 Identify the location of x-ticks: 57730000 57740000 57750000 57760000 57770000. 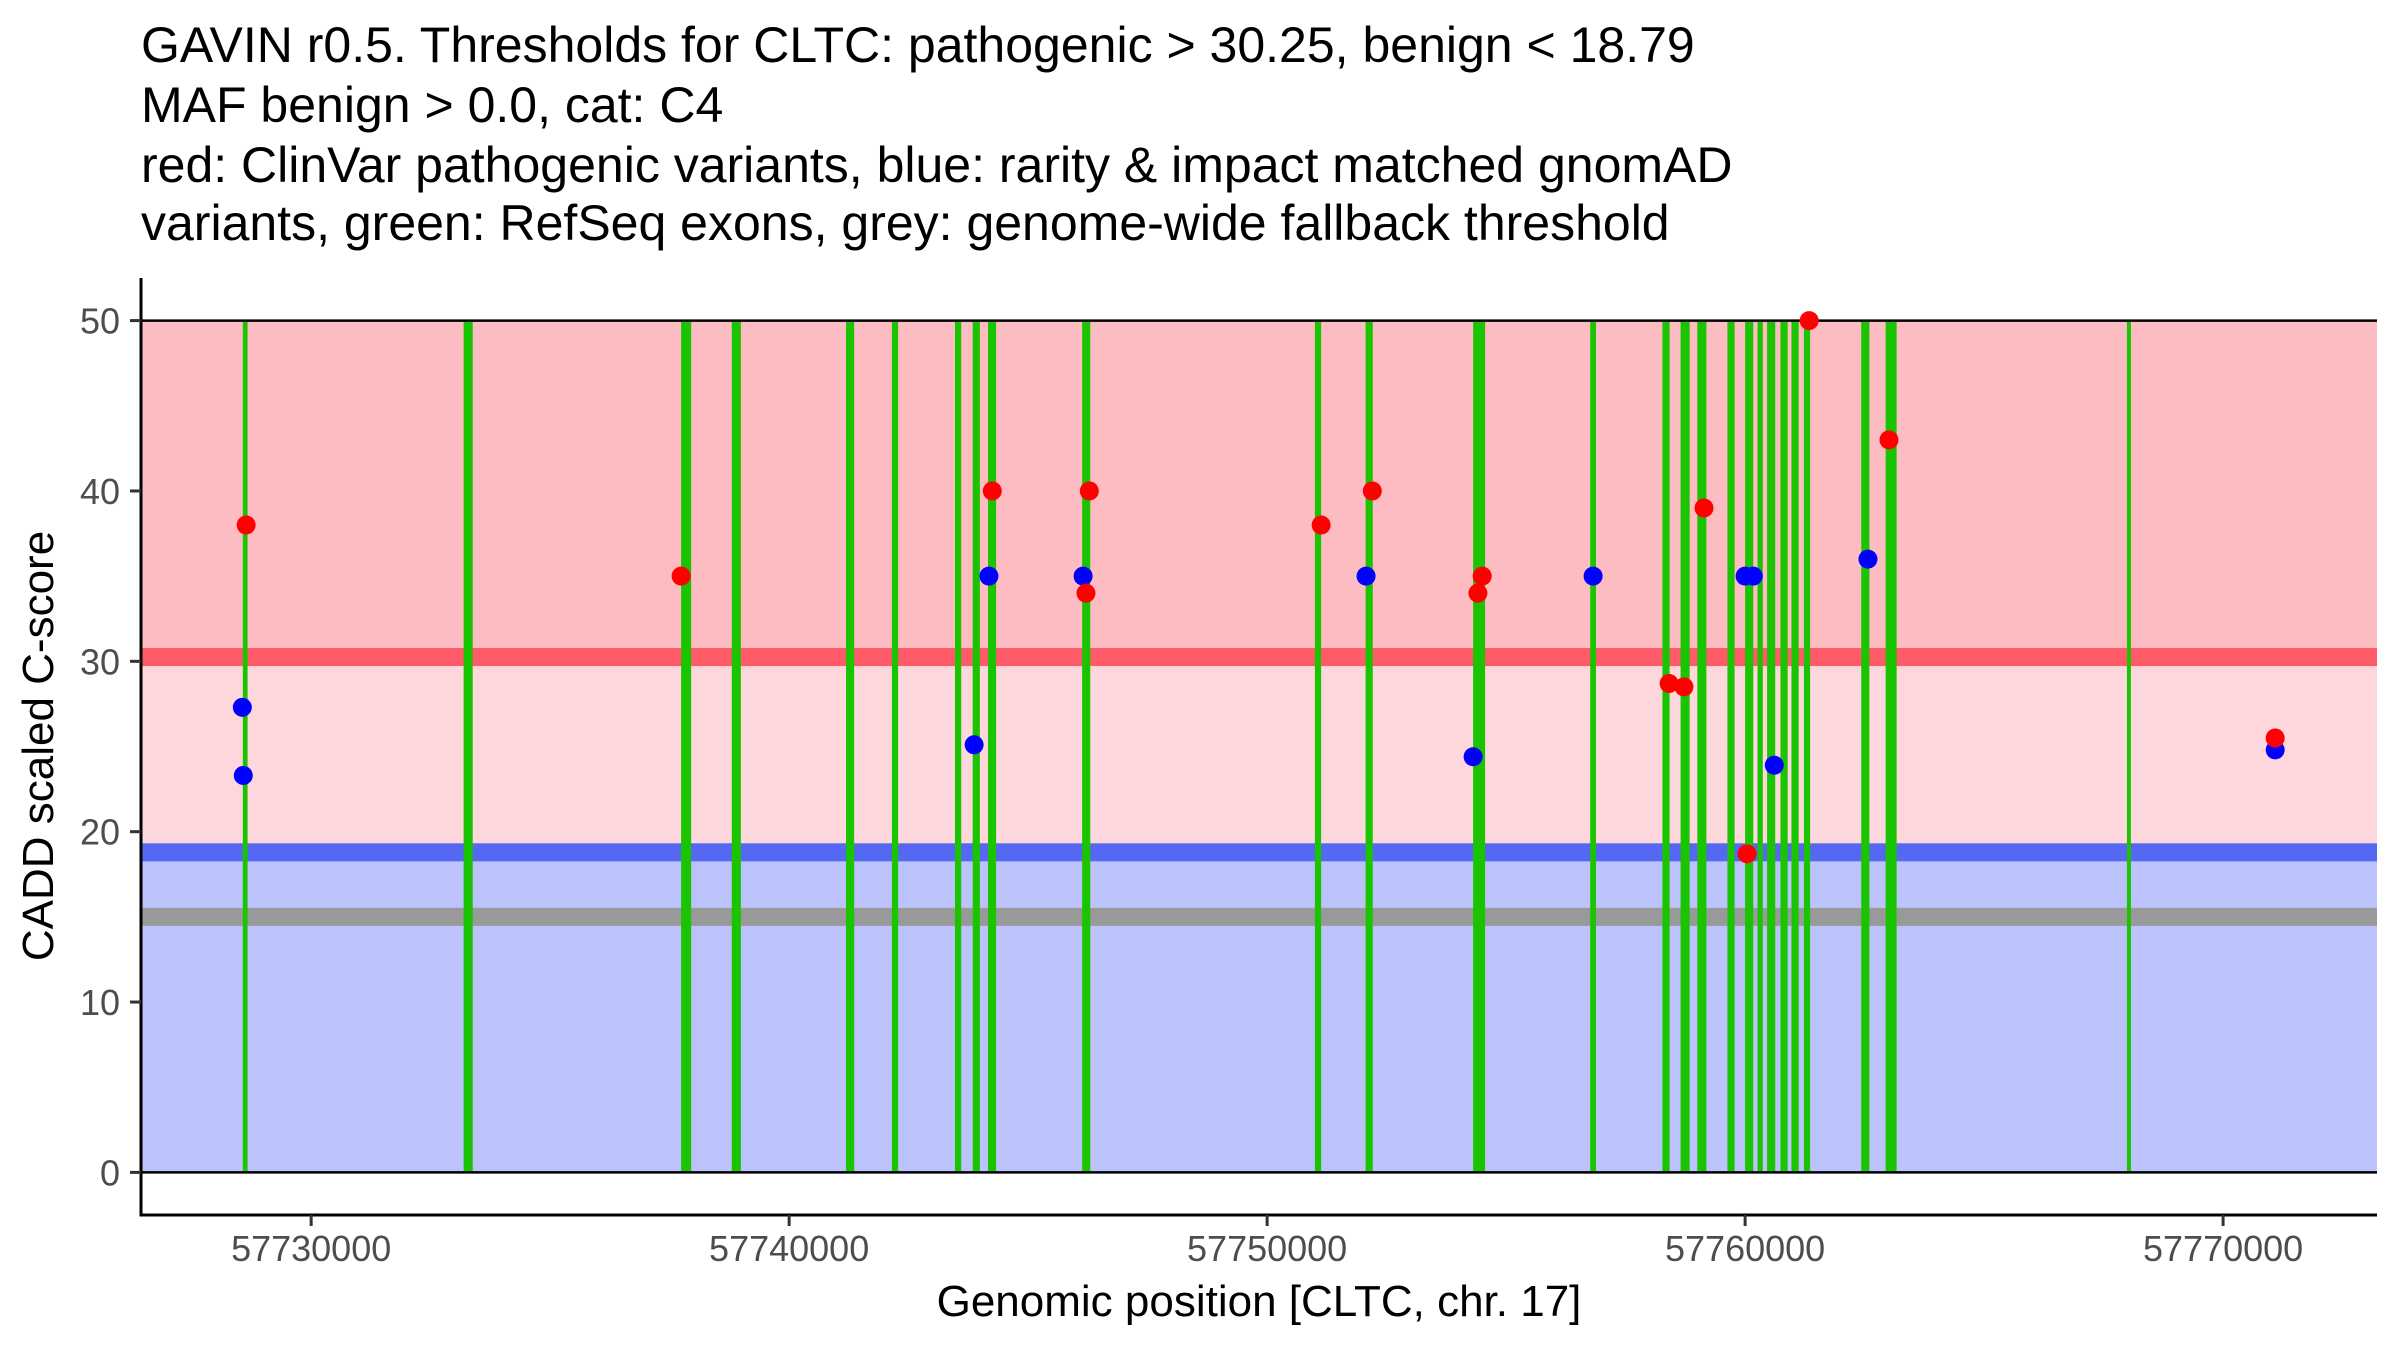
(1267, 1242).